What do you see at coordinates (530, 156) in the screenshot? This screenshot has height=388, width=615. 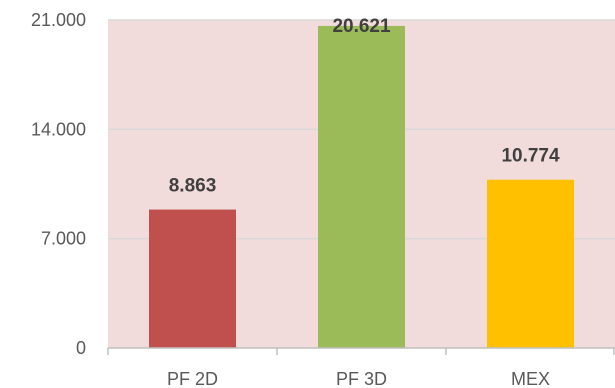 I see `data-label-2: 10.774` at bounding box center [530, 156].